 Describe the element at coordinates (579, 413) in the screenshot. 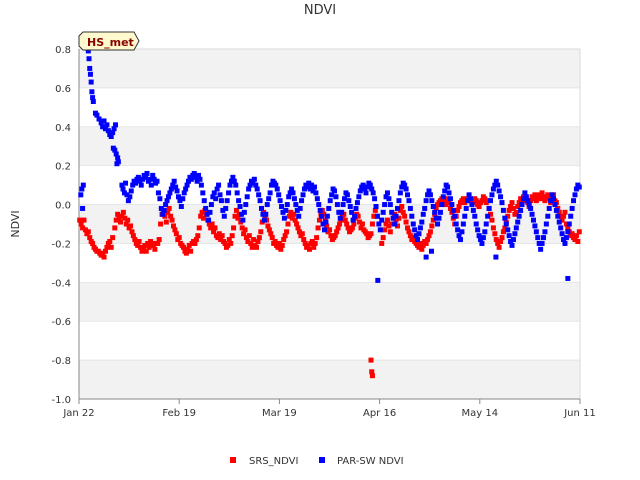

I see `x-tick-label: Jun 11` at that location.